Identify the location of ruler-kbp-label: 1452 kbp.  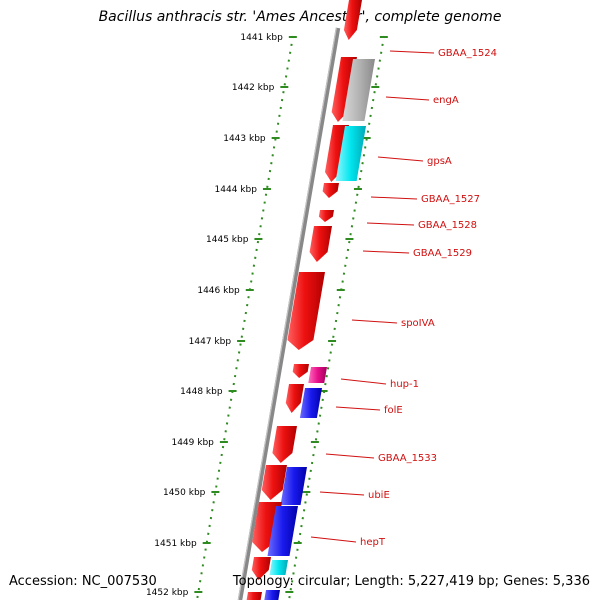
(167, 593).